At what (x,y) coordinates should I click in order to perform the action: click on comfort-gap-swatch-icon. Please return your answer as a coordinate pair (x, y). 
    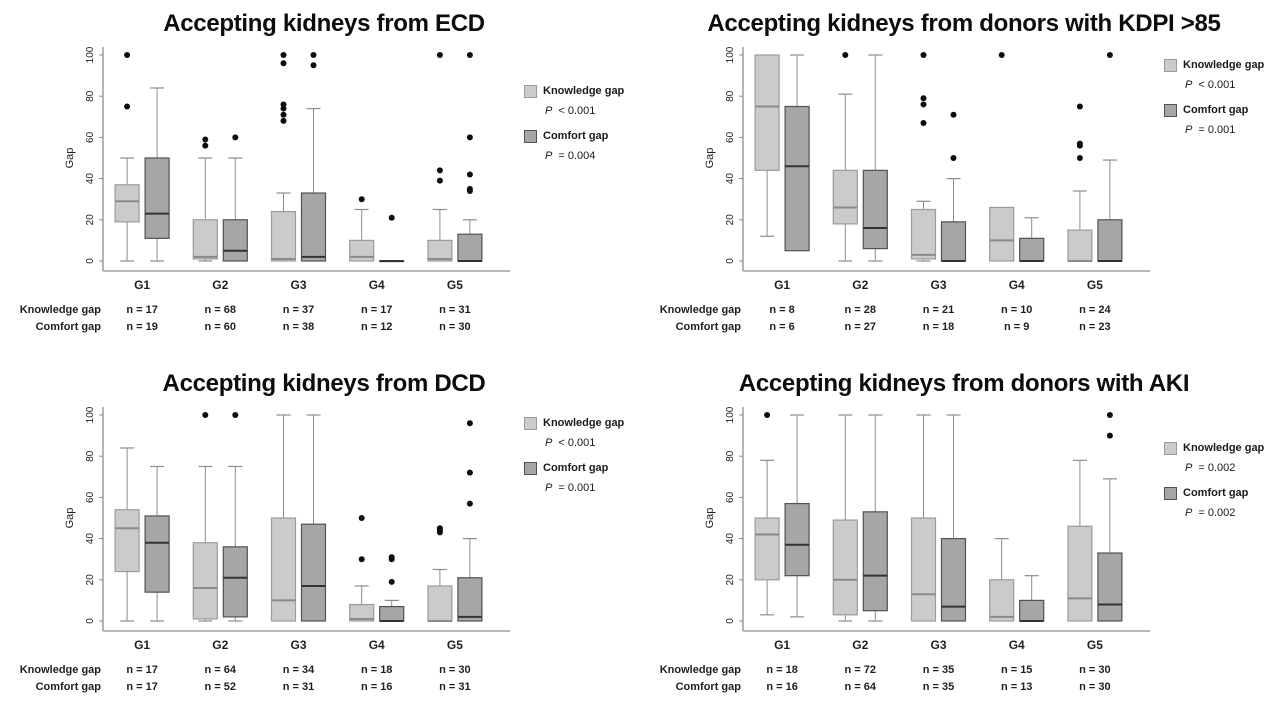
    Looking at the image, I should click on (1170, 110).